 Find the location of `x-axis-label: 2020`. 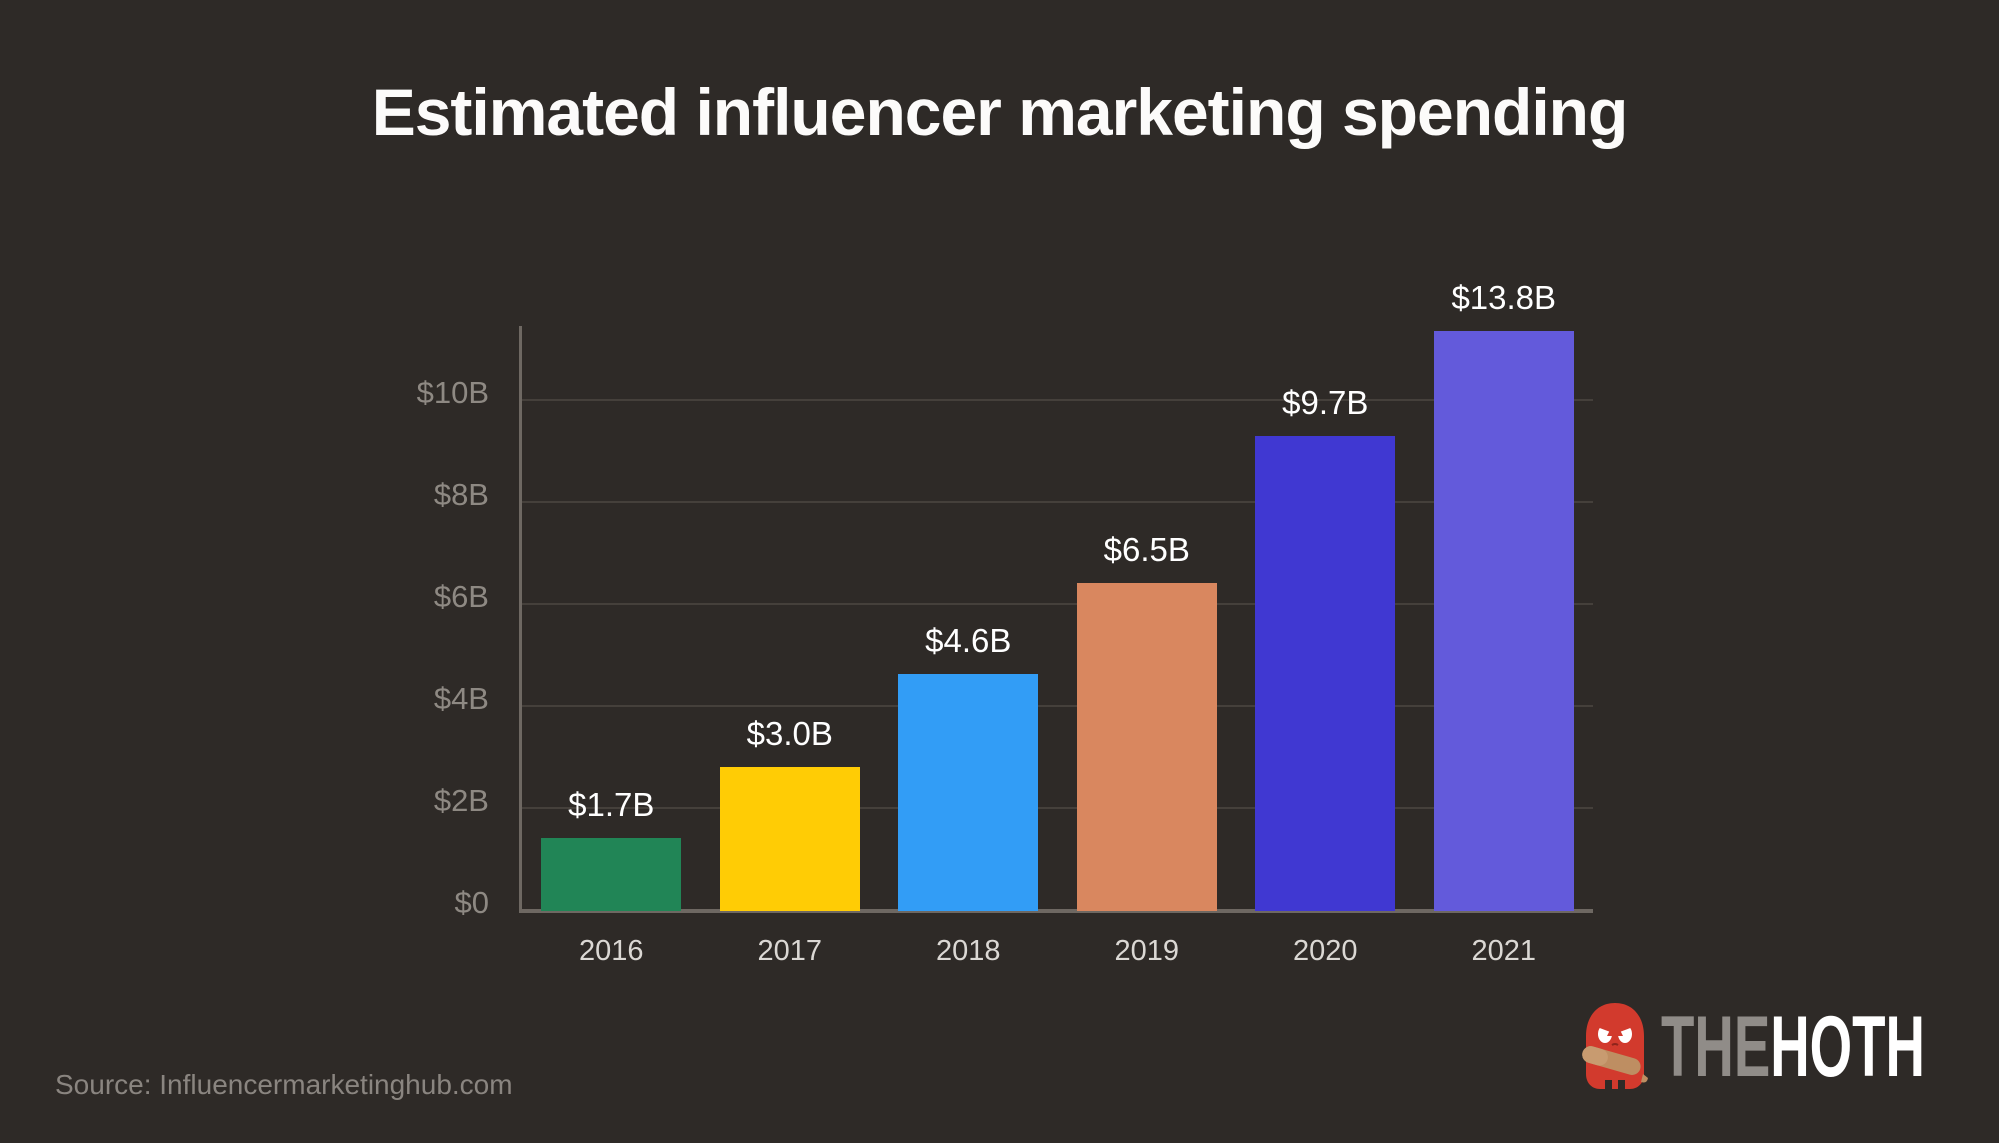

x-axis-label: 2020 is located at coordinates (1325, 951).